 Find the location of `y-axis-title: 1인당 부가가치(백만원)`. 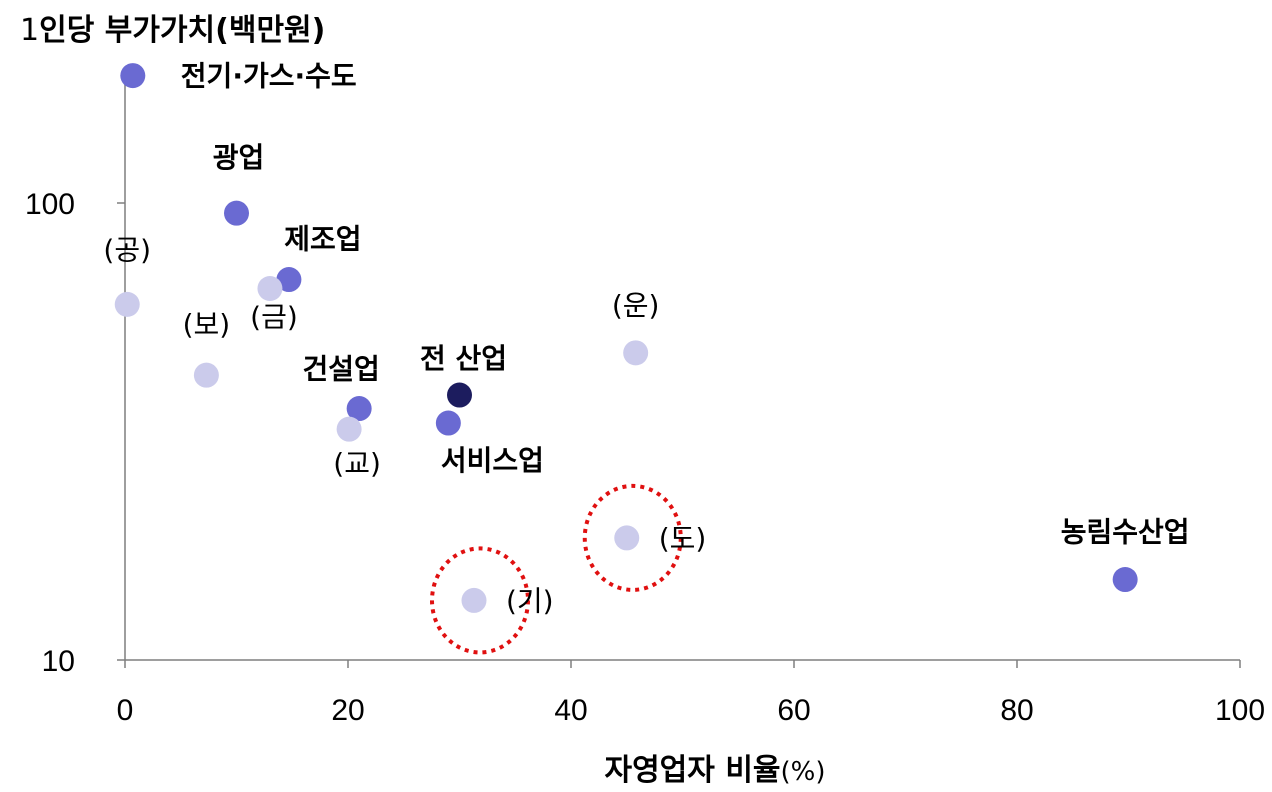

y-axis-title: 1인당 부가가치(백만원) is located at coordinates (172, 30).